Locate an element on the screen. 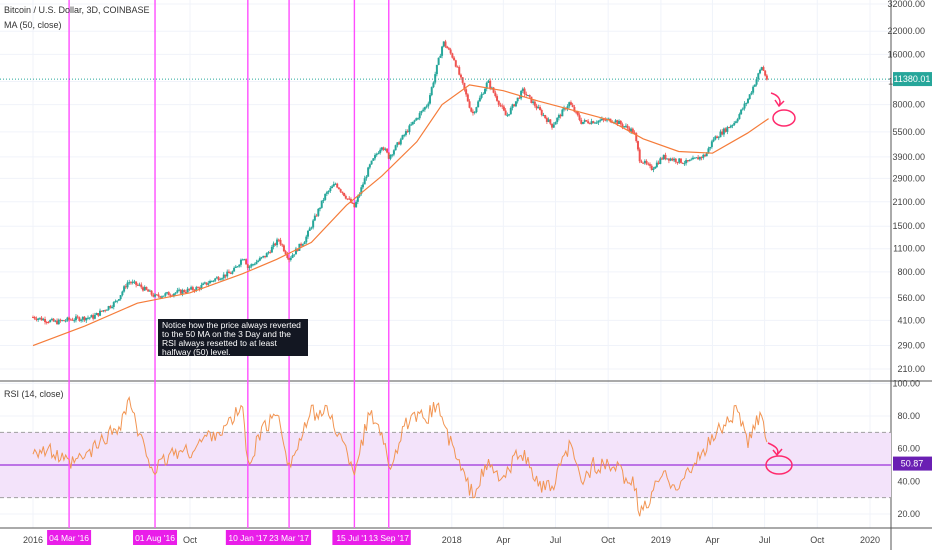  last-price-tag: 11380.01 is located at coordinates (912, 79).